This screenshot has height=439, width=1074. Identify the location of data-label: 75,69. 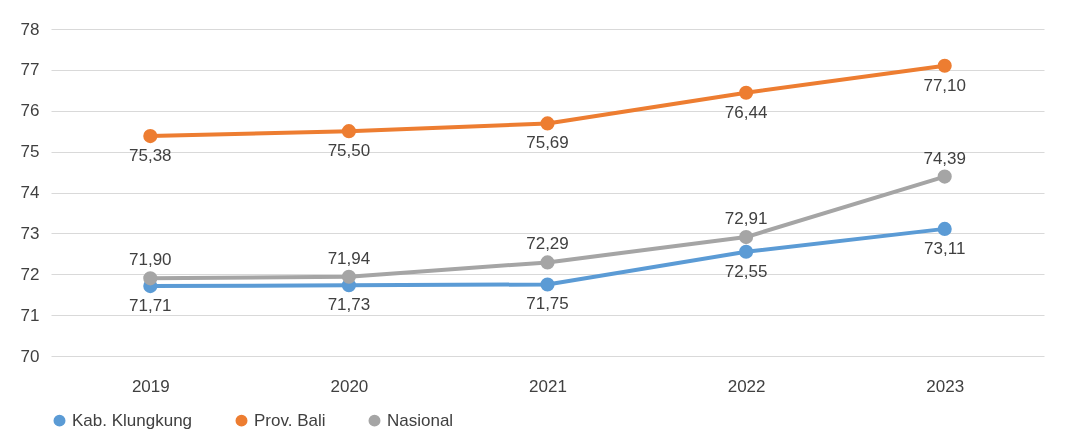
(547, 143).